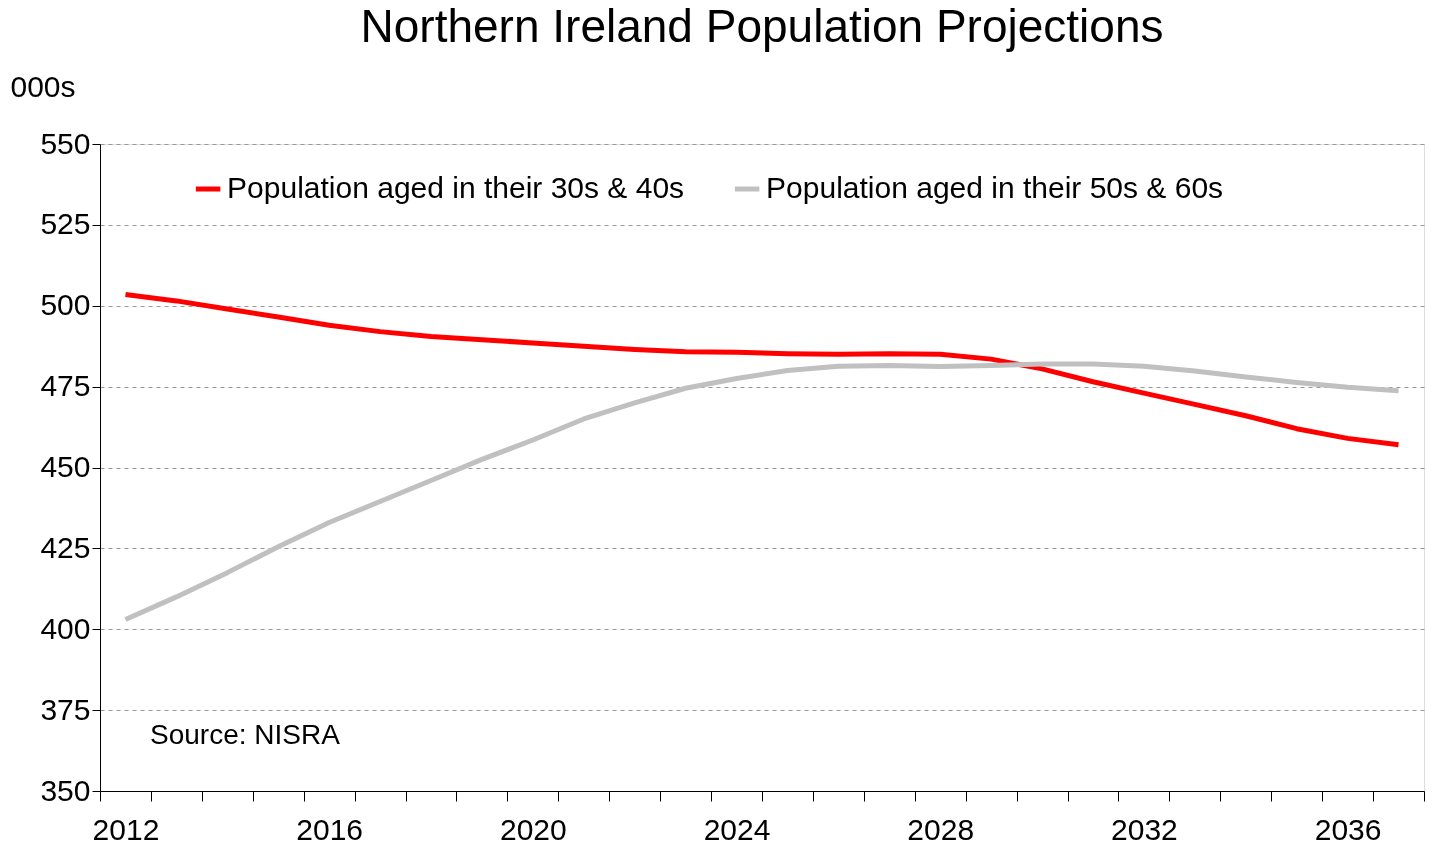 The width and height of the screenshot is (1444, 858). Describe the element at coordinates (43, 86) in the screenshot. I see `y-axis-title: 000s` at that location.